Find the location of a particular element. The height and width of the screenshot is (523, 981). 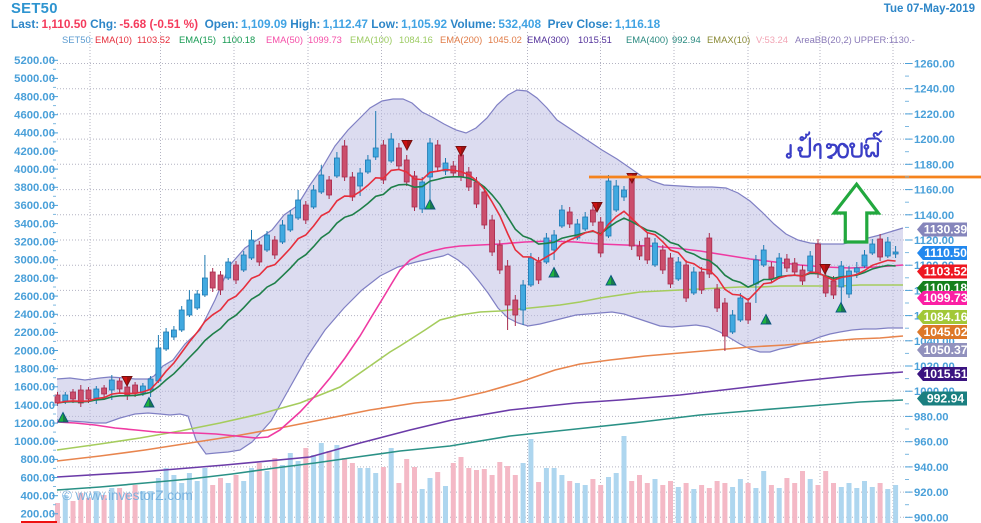

svg-text: 3600.00 is located at coordinates (34, 206).